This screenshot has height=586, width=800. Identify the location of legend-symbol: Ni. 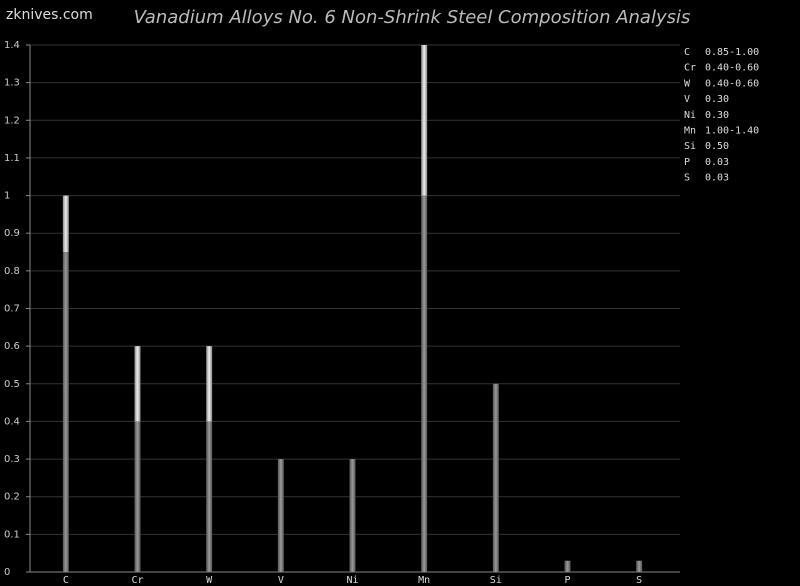
(690, 115).